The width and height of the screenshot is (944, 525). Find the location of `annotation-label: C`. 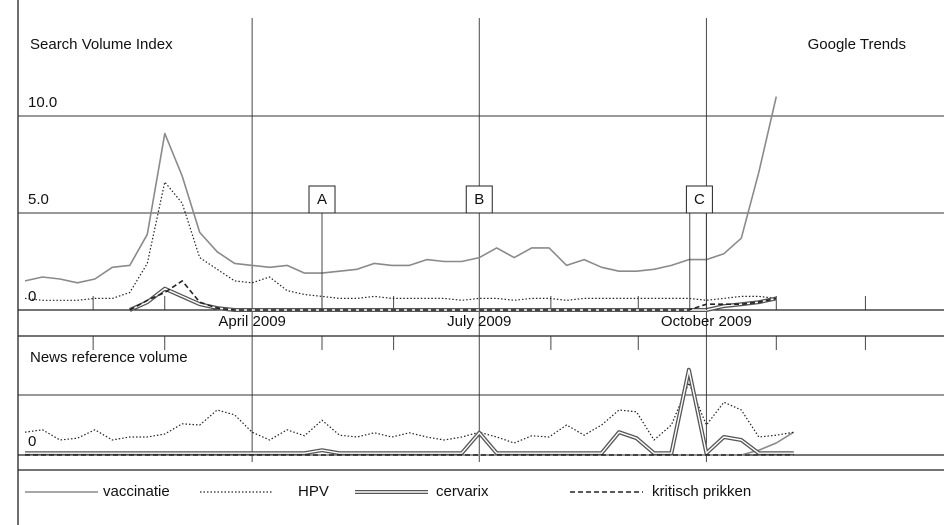

annotation-label: C is located at coordinates (699, 199).